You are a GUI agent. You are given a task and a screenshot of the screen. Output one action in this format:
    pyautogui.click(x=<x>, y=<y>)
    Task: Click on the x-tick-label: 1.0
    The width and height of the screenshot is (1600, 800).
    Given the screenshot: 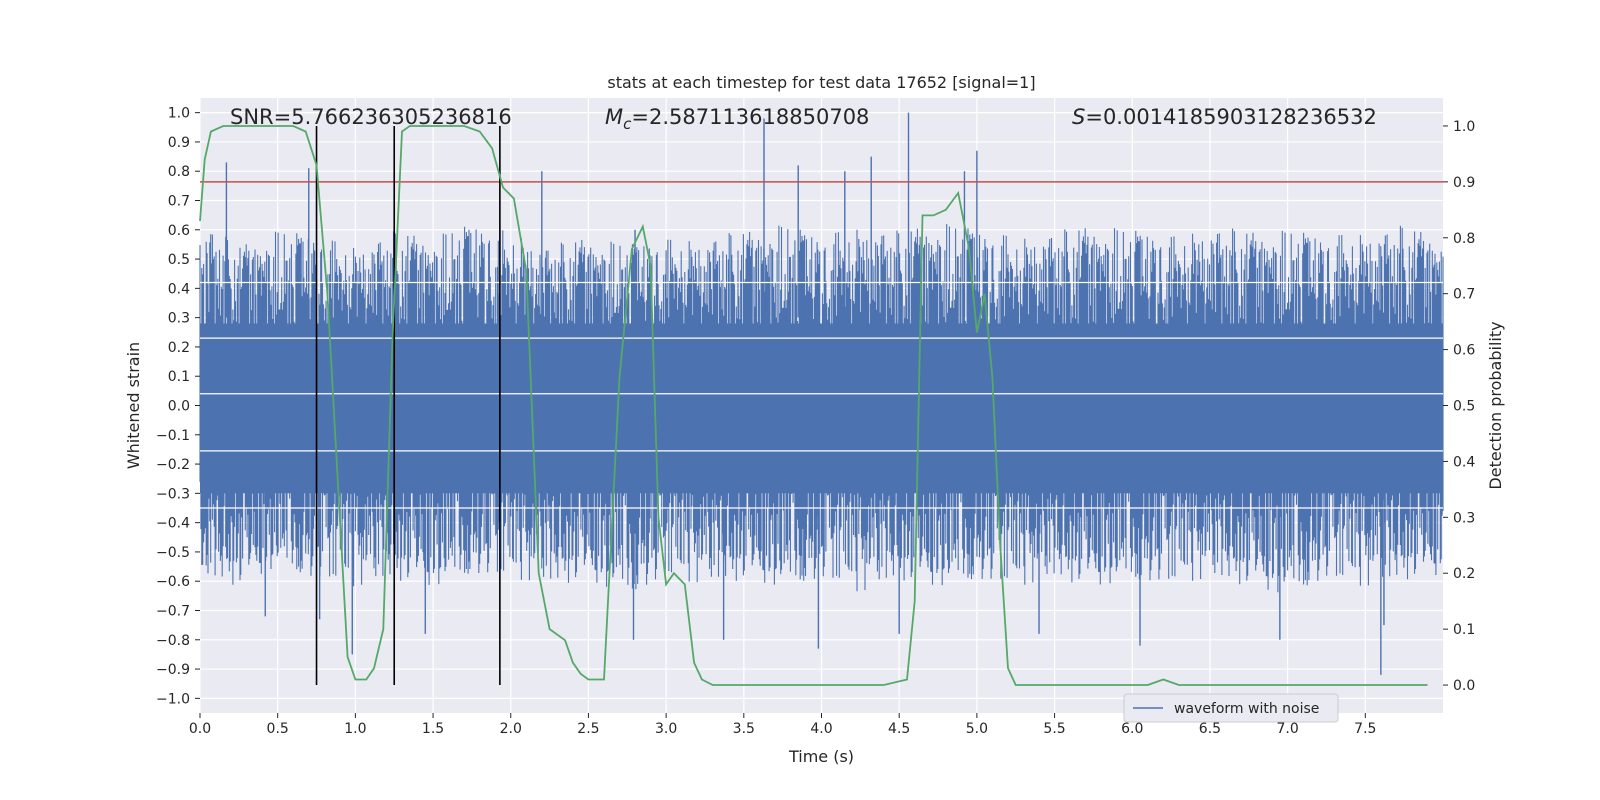 What is the action you would take?
    pyautogui.click(x=355, y=729)
    